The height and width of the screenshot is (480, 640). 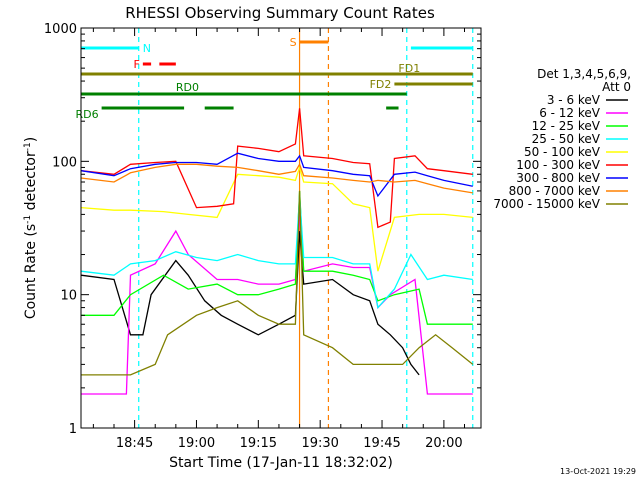 What do you see at coordinates (31, 271) in the screenshot?
I see `y-axis-label-main: Count Rate (s` at bounding box center [31, 271].